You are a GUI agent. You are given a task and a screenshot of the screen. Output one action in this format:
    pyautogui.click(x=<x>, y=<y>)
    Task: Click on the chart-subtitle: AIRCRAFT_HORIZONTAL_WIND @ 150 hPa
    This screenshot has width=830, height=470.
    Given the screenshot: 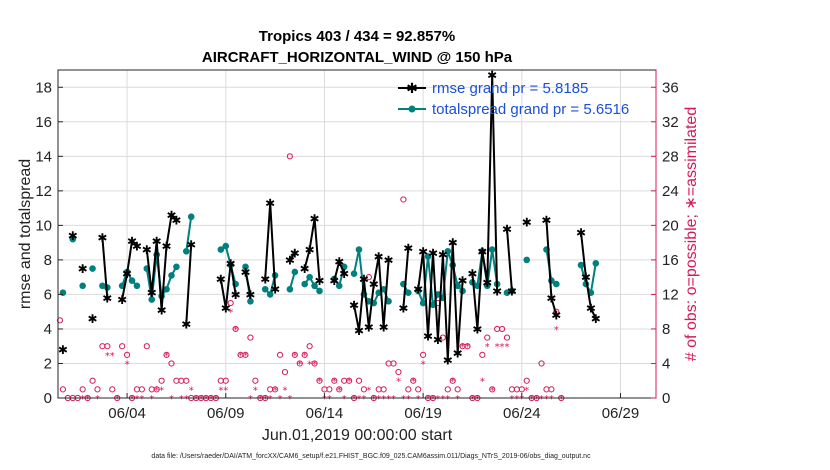 What is the action you would take?
    pyautogui.click(x=357, y=57)
    